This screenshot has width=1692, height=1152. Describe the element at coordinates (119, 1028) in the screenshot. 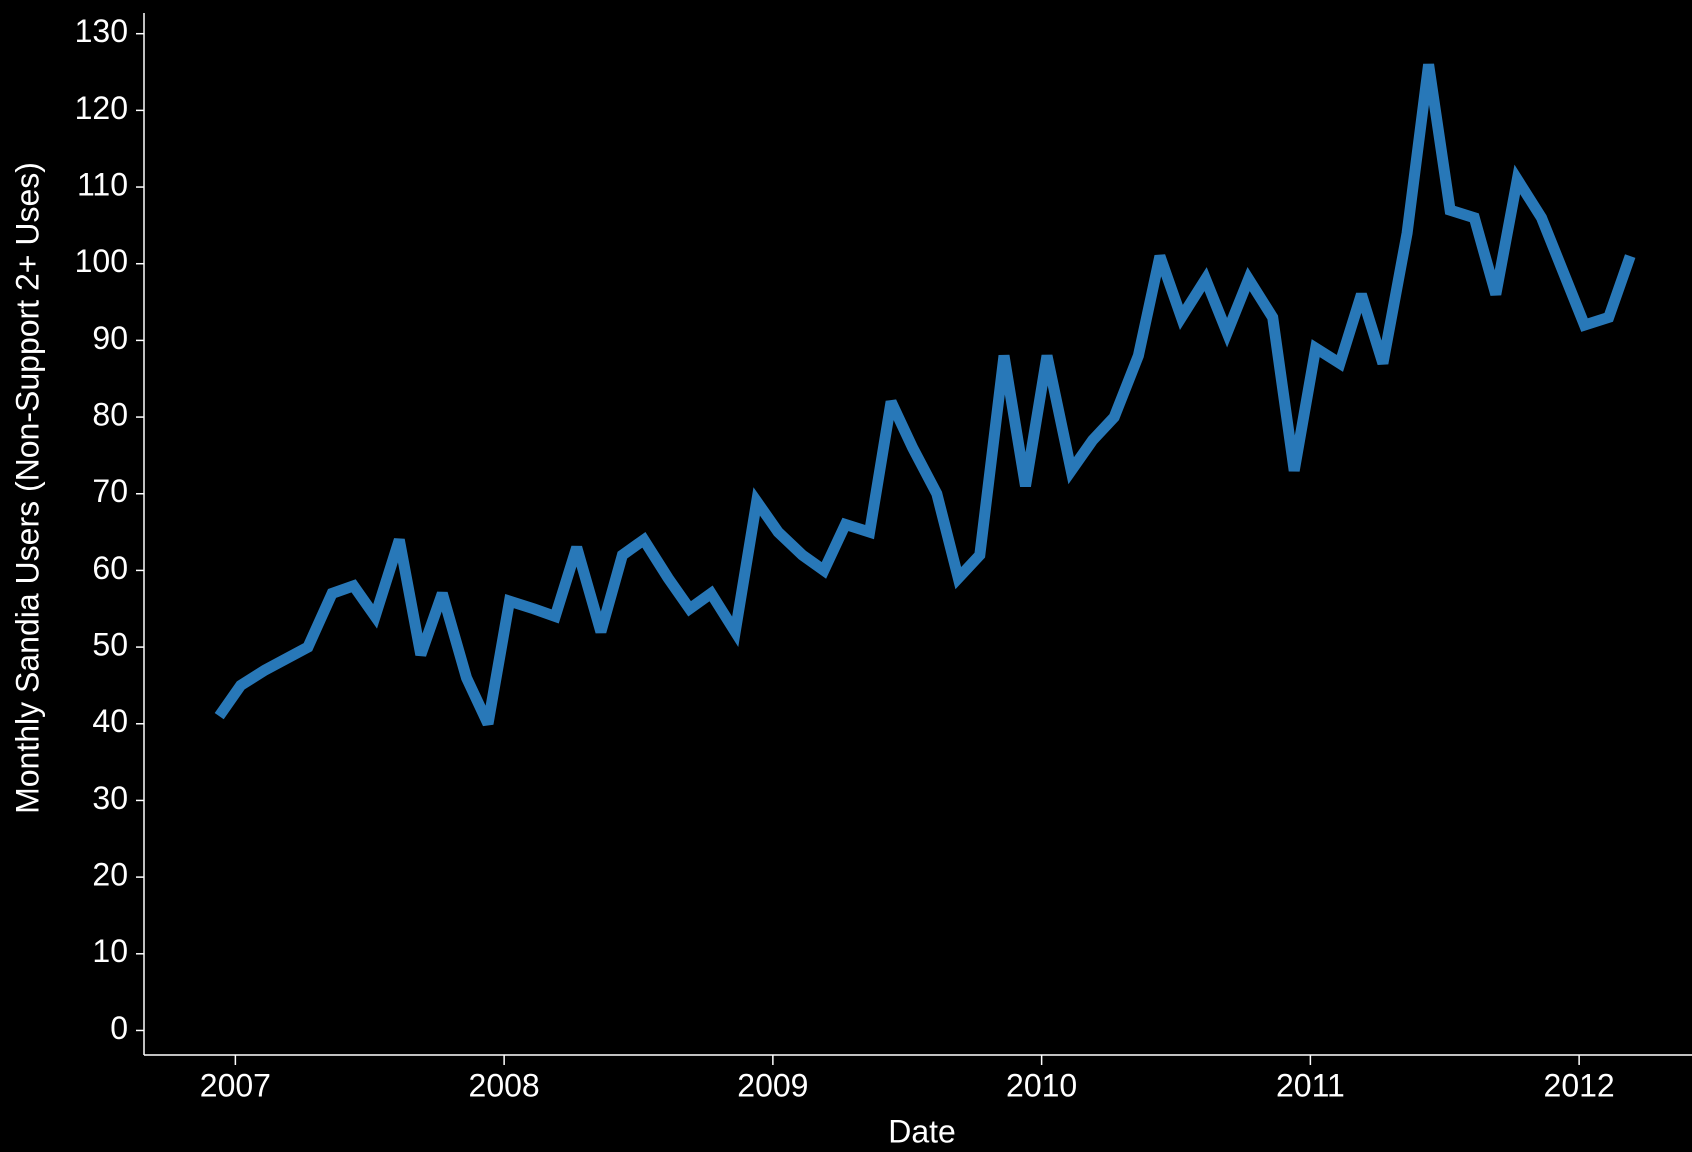

I see `y-tick-label: 0` at that location.